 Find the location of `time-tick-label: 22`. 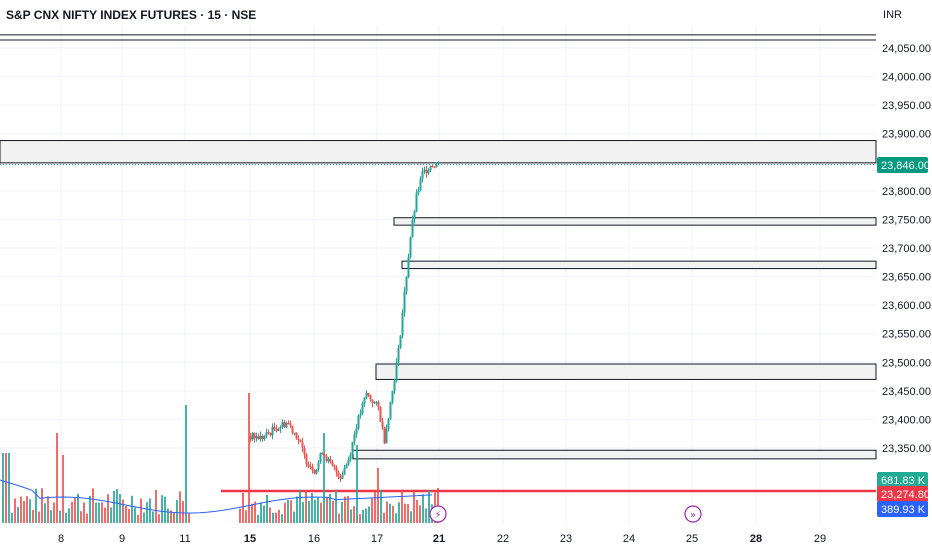

time-tick-label: 22 is located at coordinates (503, 539).